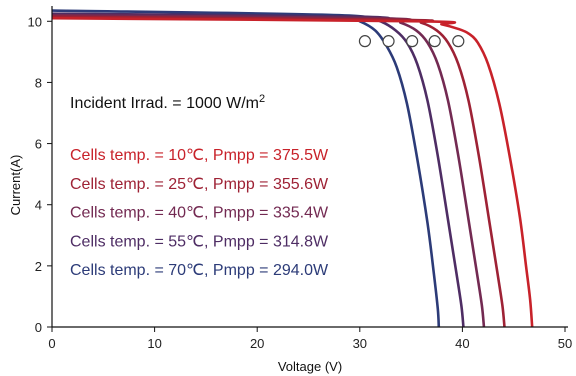 The width and height of the screenshot is (576, 376). I want to click on y-tick-label: 0, so click(38, 327).